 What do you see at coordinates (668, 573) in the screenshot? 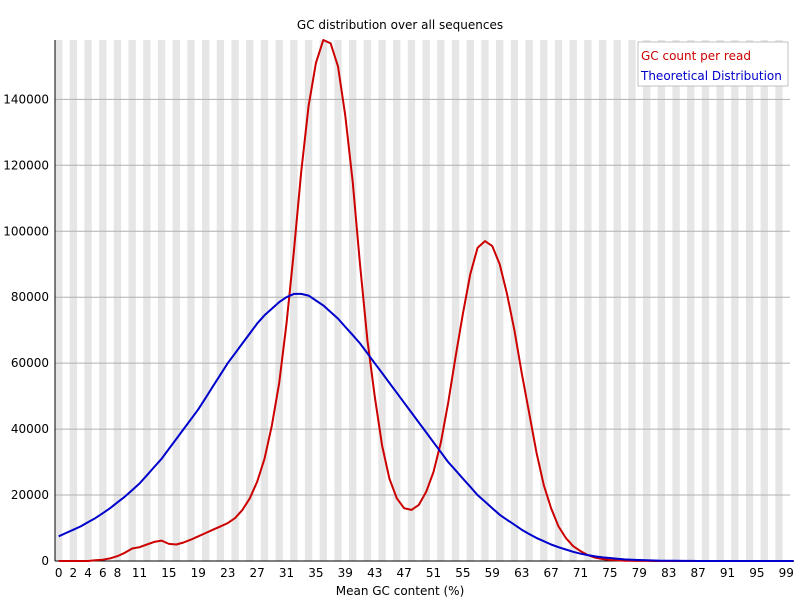
I see `x-tick-label: 83` at bounding box center [668, 573].